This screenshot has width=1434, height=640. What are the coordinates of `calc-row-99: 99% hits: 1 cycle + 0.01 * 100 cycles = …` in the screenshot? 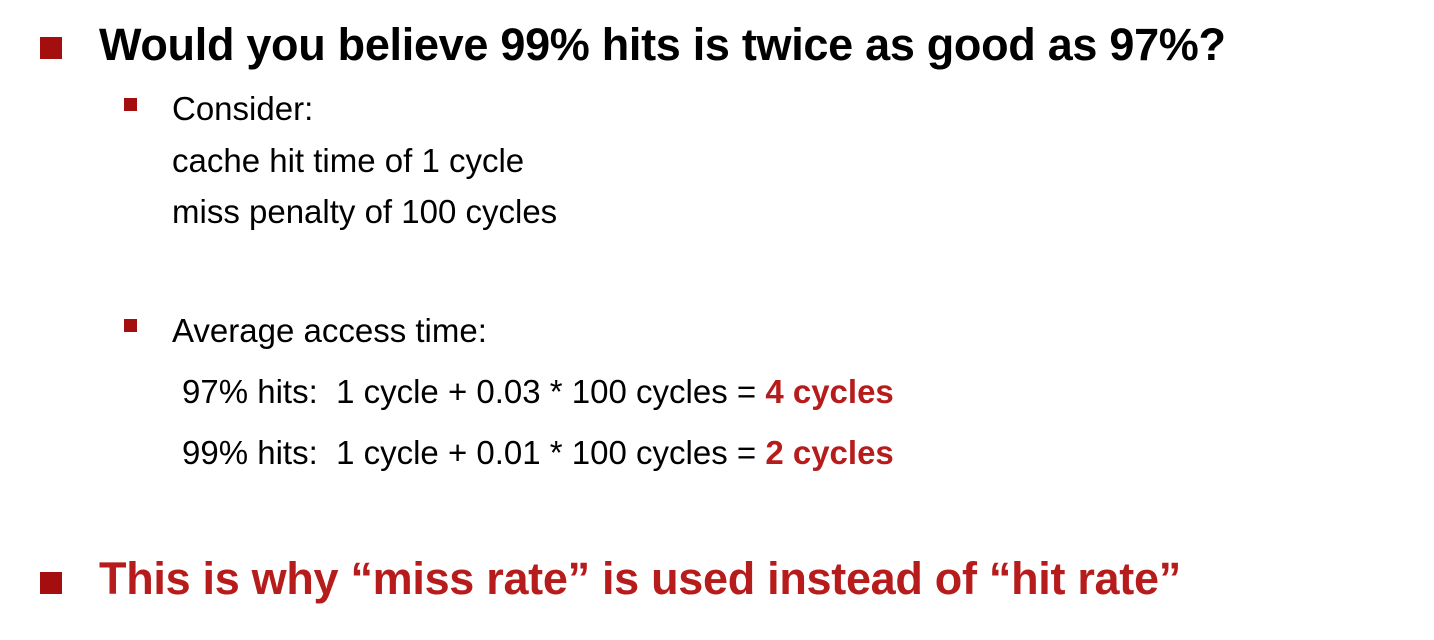 It's located at (538, 453).